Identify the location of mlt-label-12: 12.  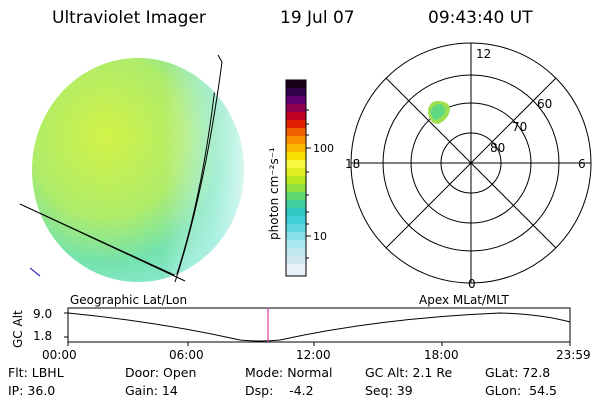
(483, 54).